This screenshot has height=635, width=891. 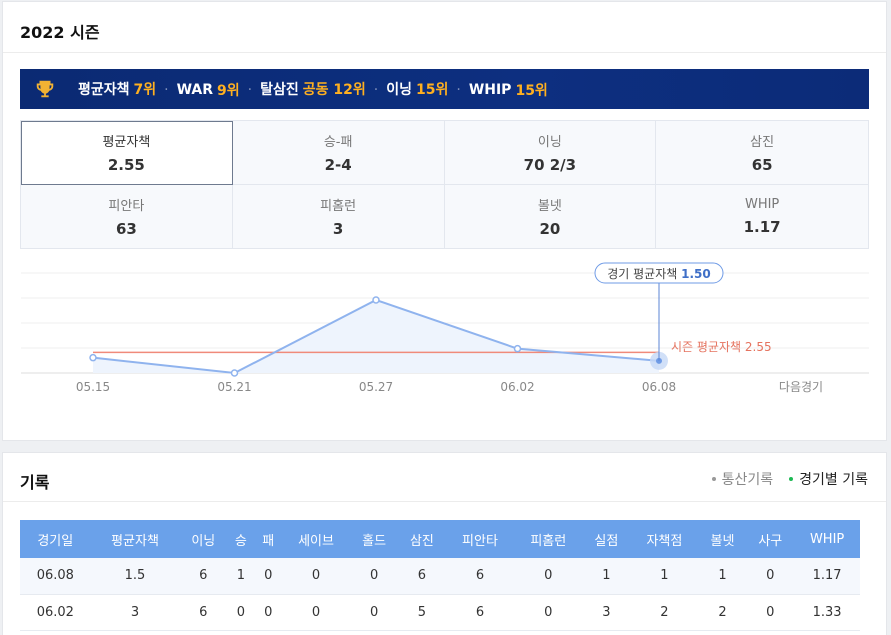 What do you see at coordinates (135, 539) in the screenshot?
I see `column-header: 평균자책` at bounding box center [135, 539].